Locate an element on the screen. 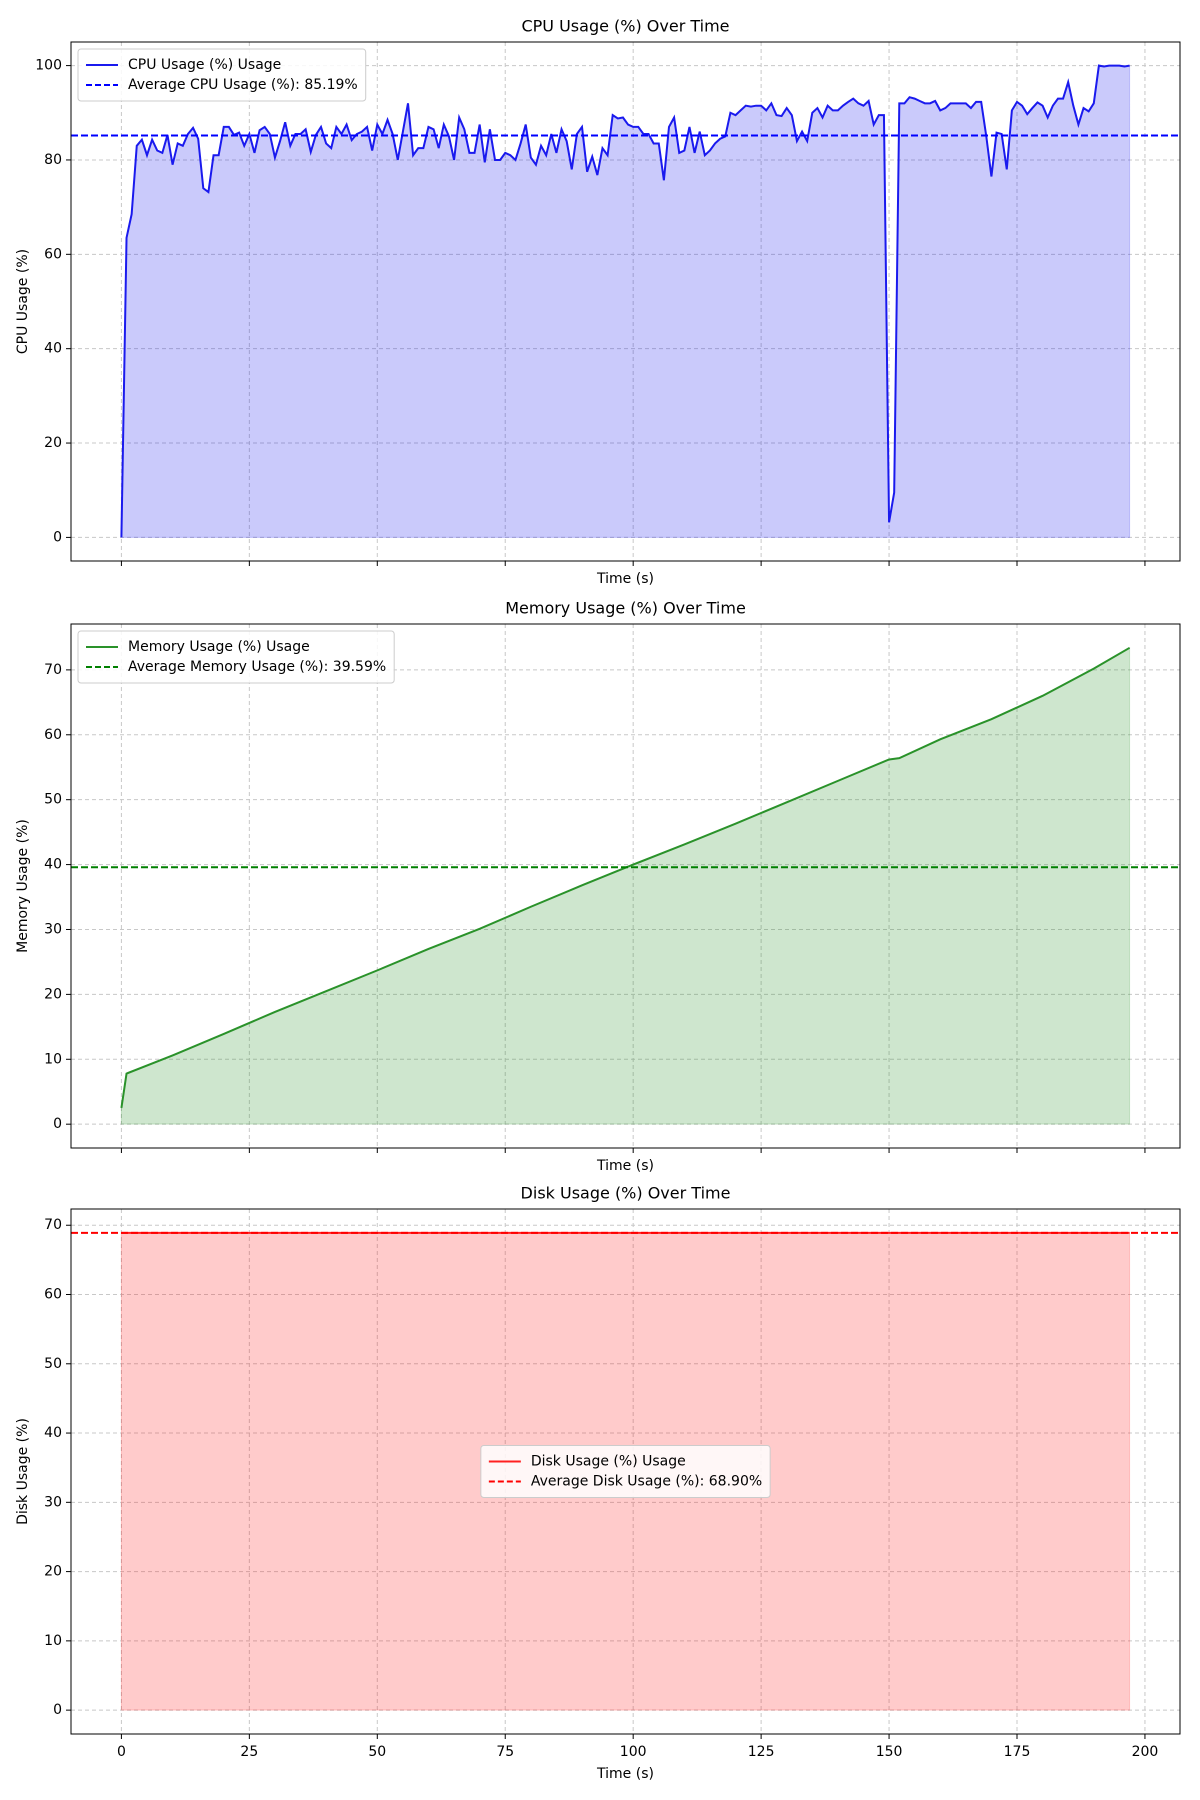  x-tick-label: 50 is located at coordinates (377, 1752).